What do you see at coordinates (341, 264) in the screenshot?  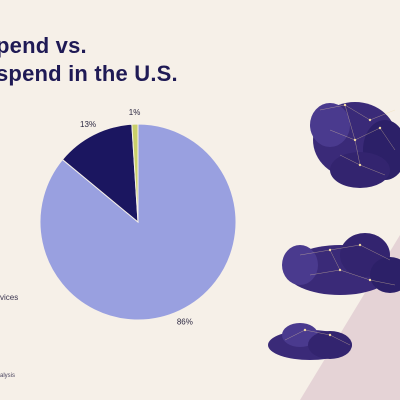 I see `cloud-middle` at bounding box center [341, 264].